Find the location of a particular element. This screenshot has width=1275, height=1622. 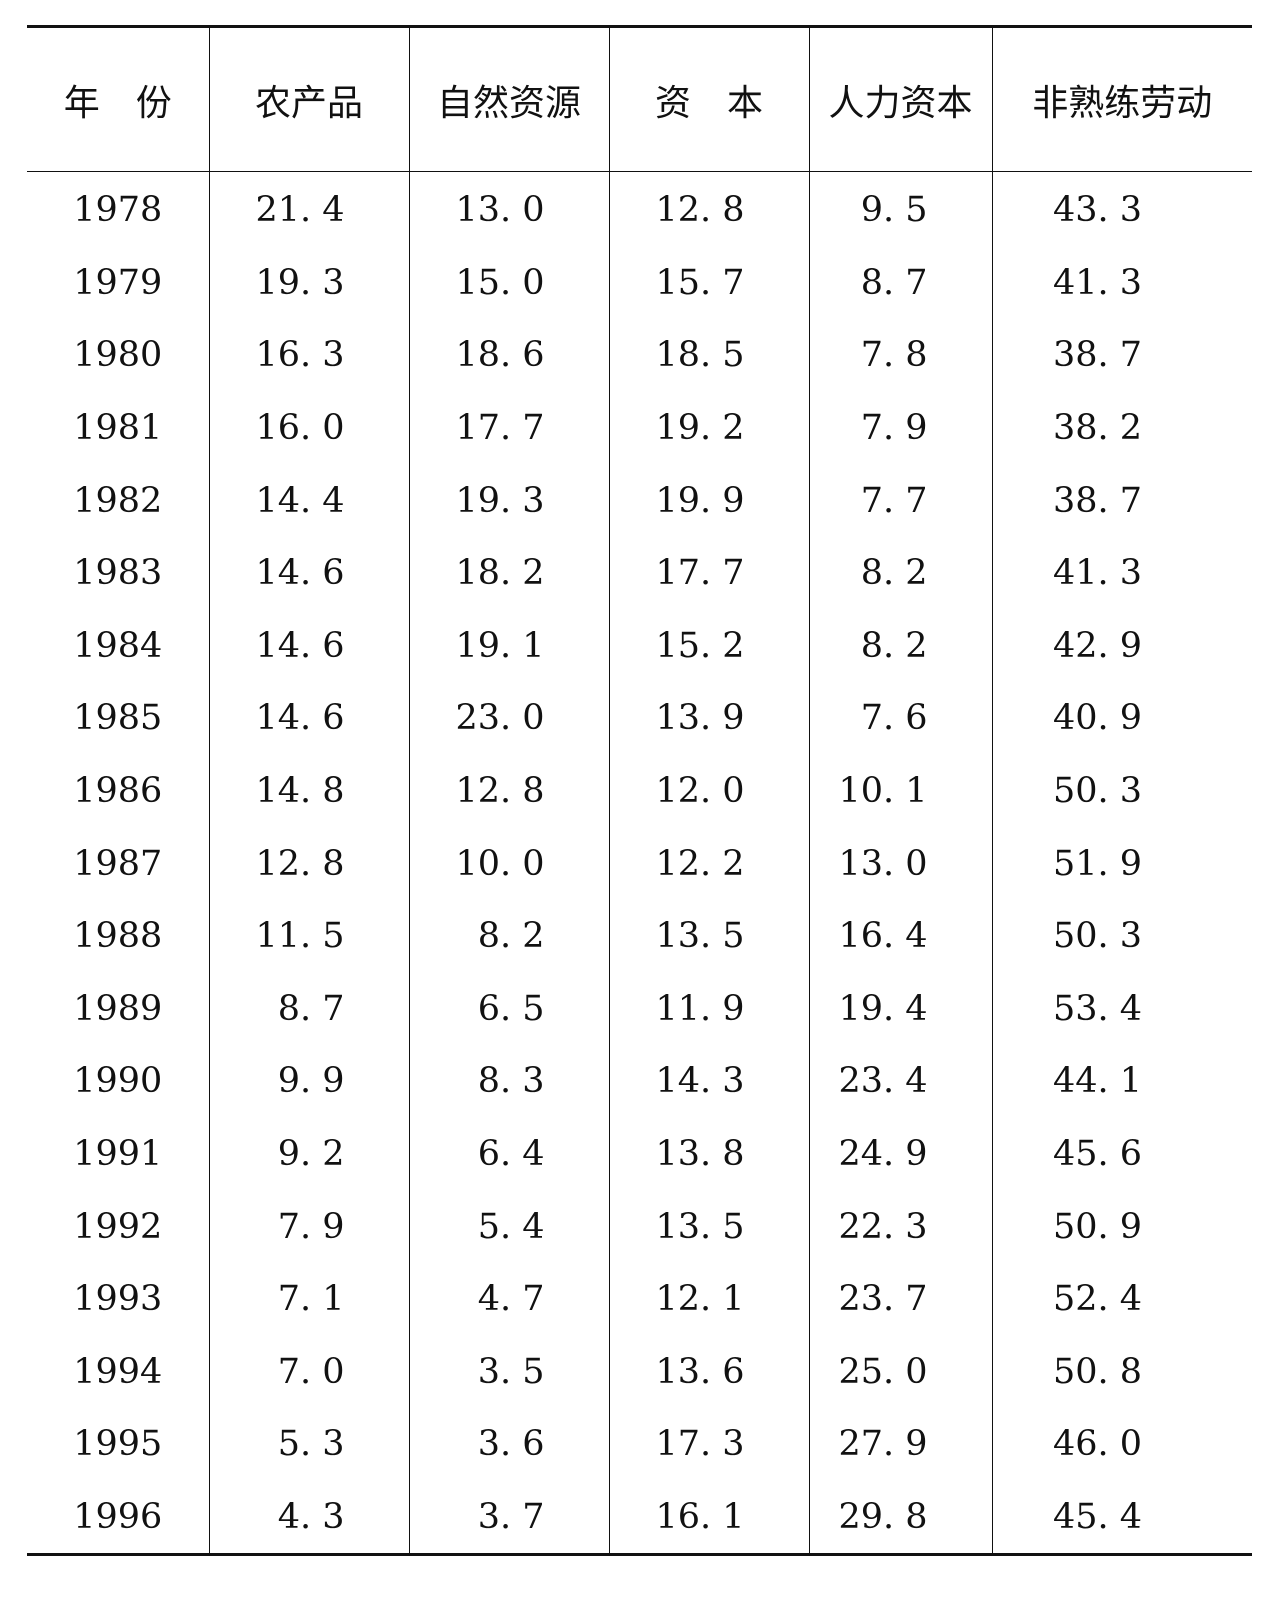

table-row: 1994 7. 0 3. 5 13. 6 25. 0 50. 8 is located at coordinates (639, 1372).